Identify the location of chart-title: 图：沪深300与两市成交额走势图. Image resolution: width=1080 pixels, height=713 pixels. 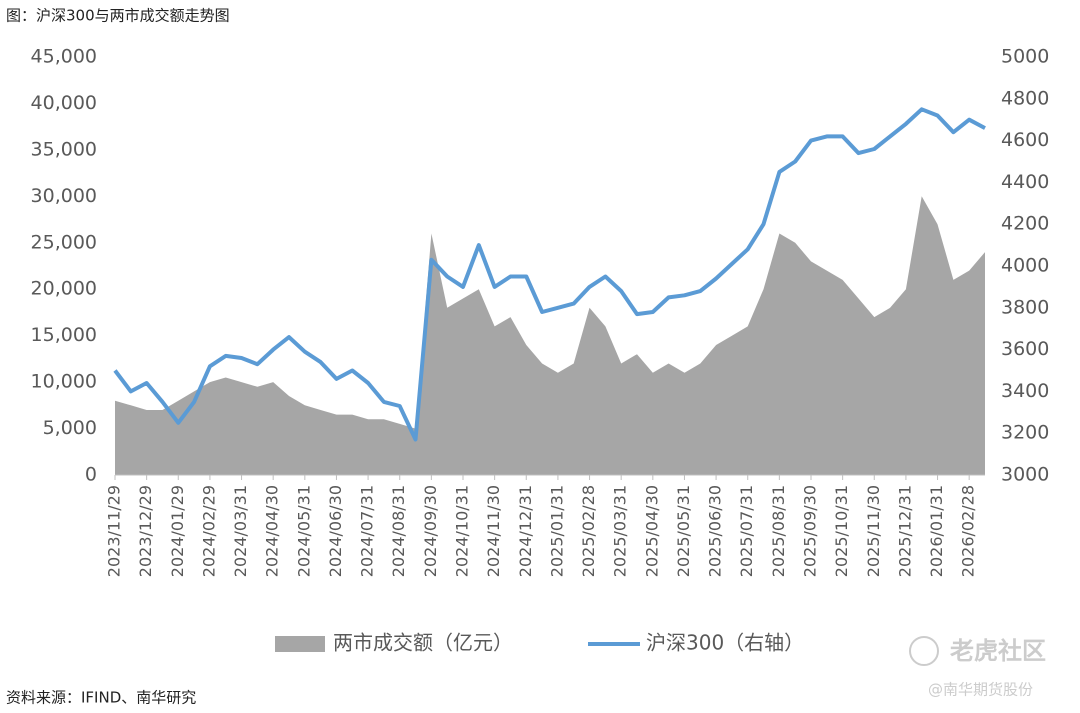
(118, 16).